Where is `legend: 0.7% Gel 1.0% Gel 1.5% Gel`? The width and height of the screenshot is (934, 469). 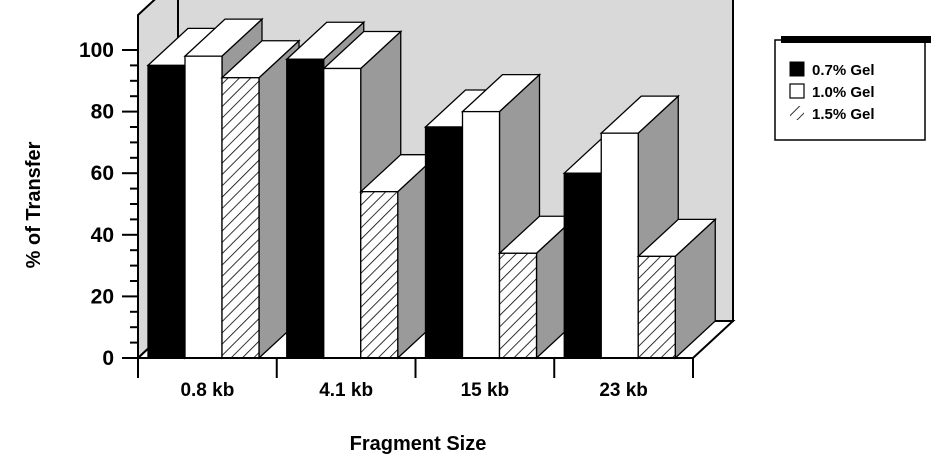 legend: 0.7% Gel 1.0% Gel 1.5% Gel is located at coordinates (852, 88).